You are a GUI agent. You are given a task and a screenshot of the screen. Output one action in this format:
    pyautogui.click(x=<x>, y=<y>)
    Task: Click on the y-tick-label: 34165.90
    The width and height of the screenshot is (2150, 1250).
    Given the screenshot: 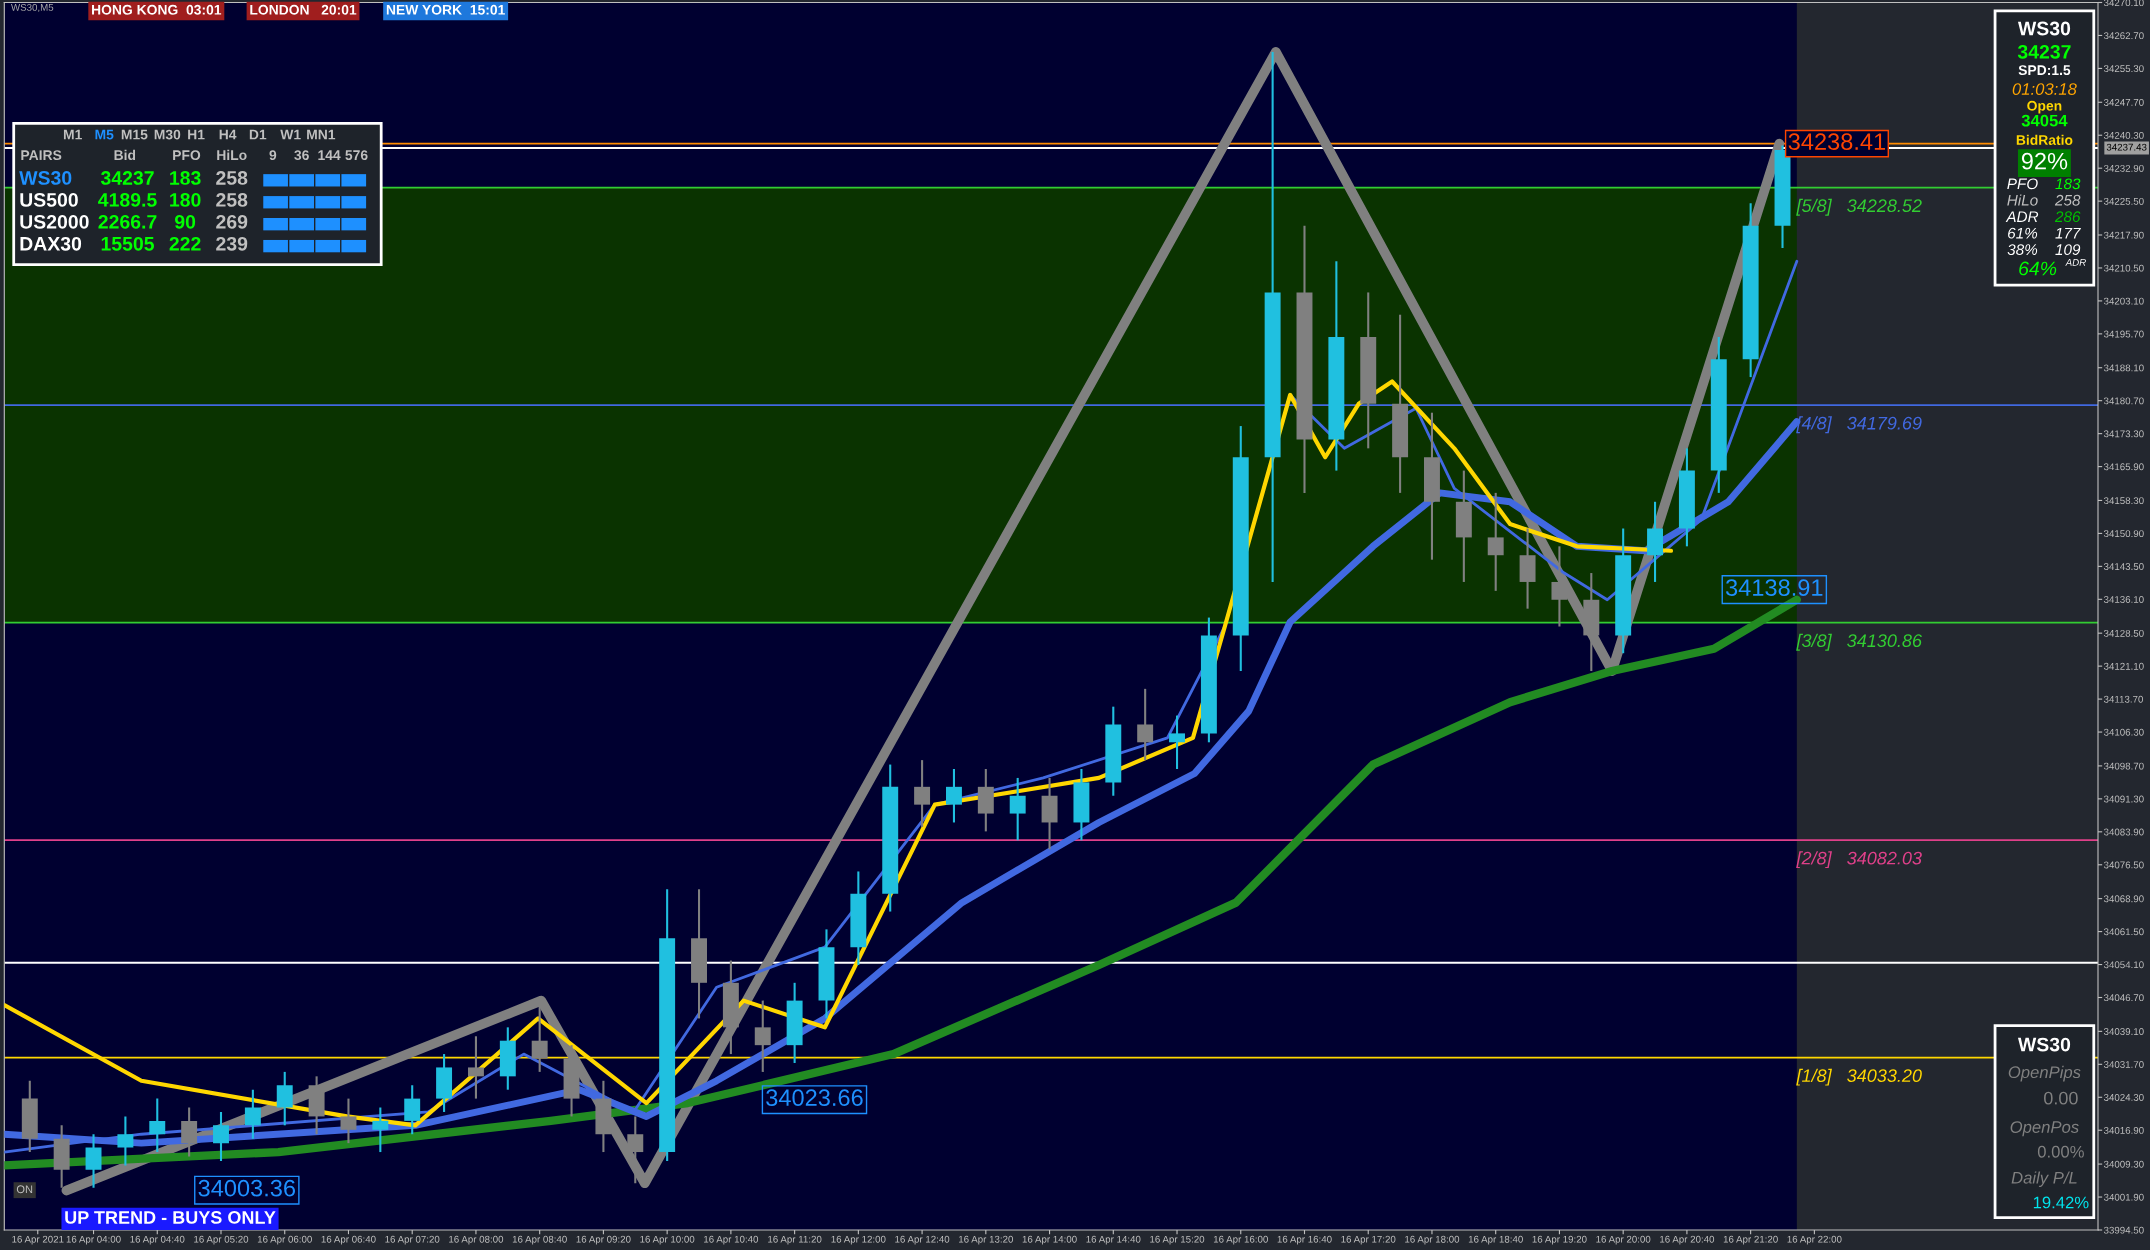 What is the action you would take?
    pyautogui.click(x=2123, y=467)
    